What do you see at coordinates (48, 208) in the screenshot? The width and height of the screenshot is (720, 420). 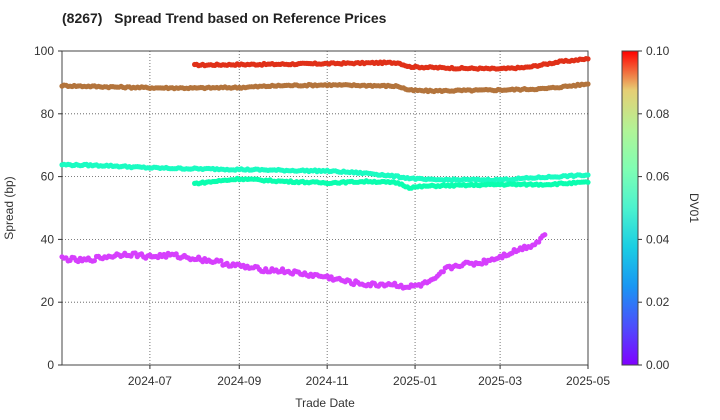 I see `y-axis-ticks: 0 20 40 60 80 100` at bounding box center [48, 208].